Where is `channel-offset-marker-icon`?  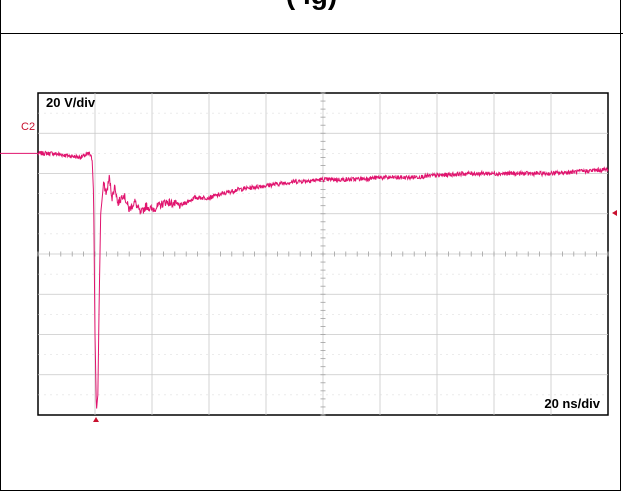
channel-offset-marker-icon is located at coordinates (614, 213).